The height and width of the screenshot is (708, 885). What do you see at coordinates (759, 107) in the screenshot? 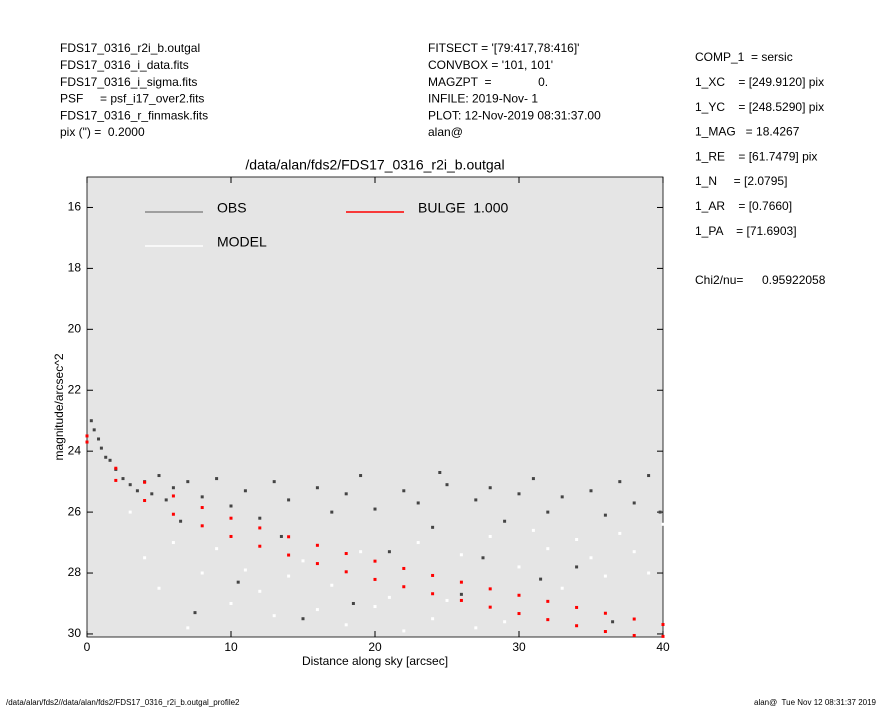
I see `fit-parameter: 1_YC = [248.5290] pix` at bounding box center [759, 107].